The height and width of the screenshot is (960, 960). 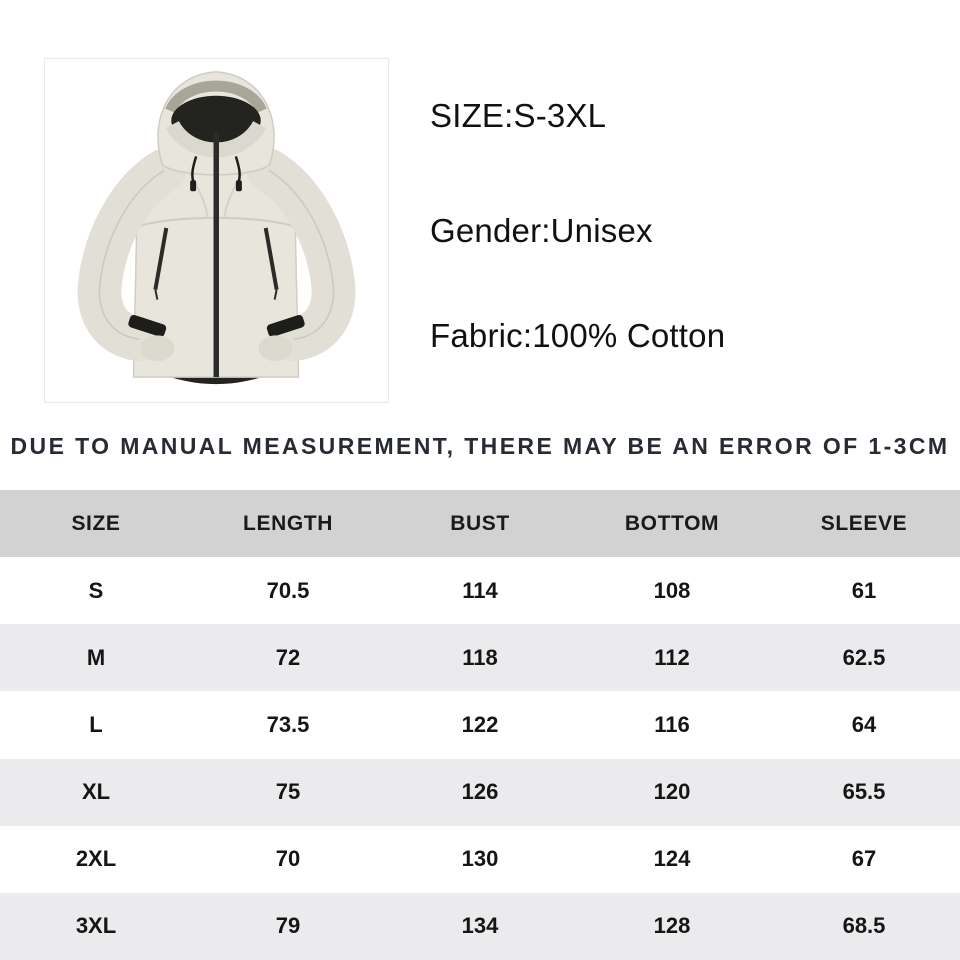 I want to click on jacket-pocket-zip-left, so click(x=161, y=259).